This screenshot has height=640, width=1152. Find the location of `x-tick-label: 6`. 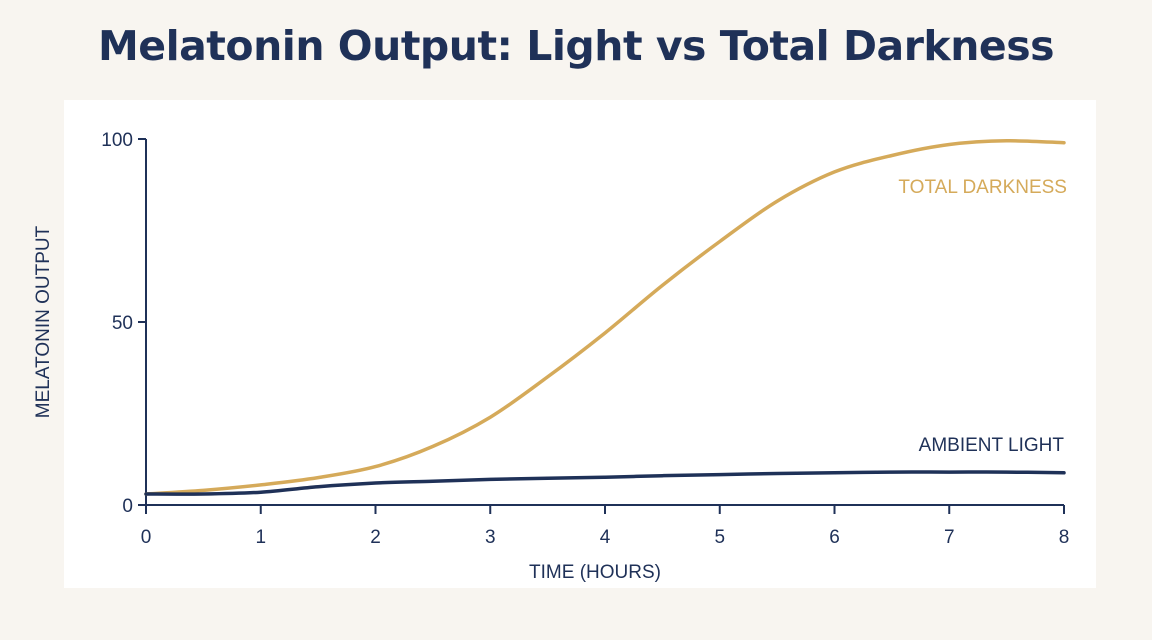

x-tick-label: 6 is located at coordinates (834, 537).